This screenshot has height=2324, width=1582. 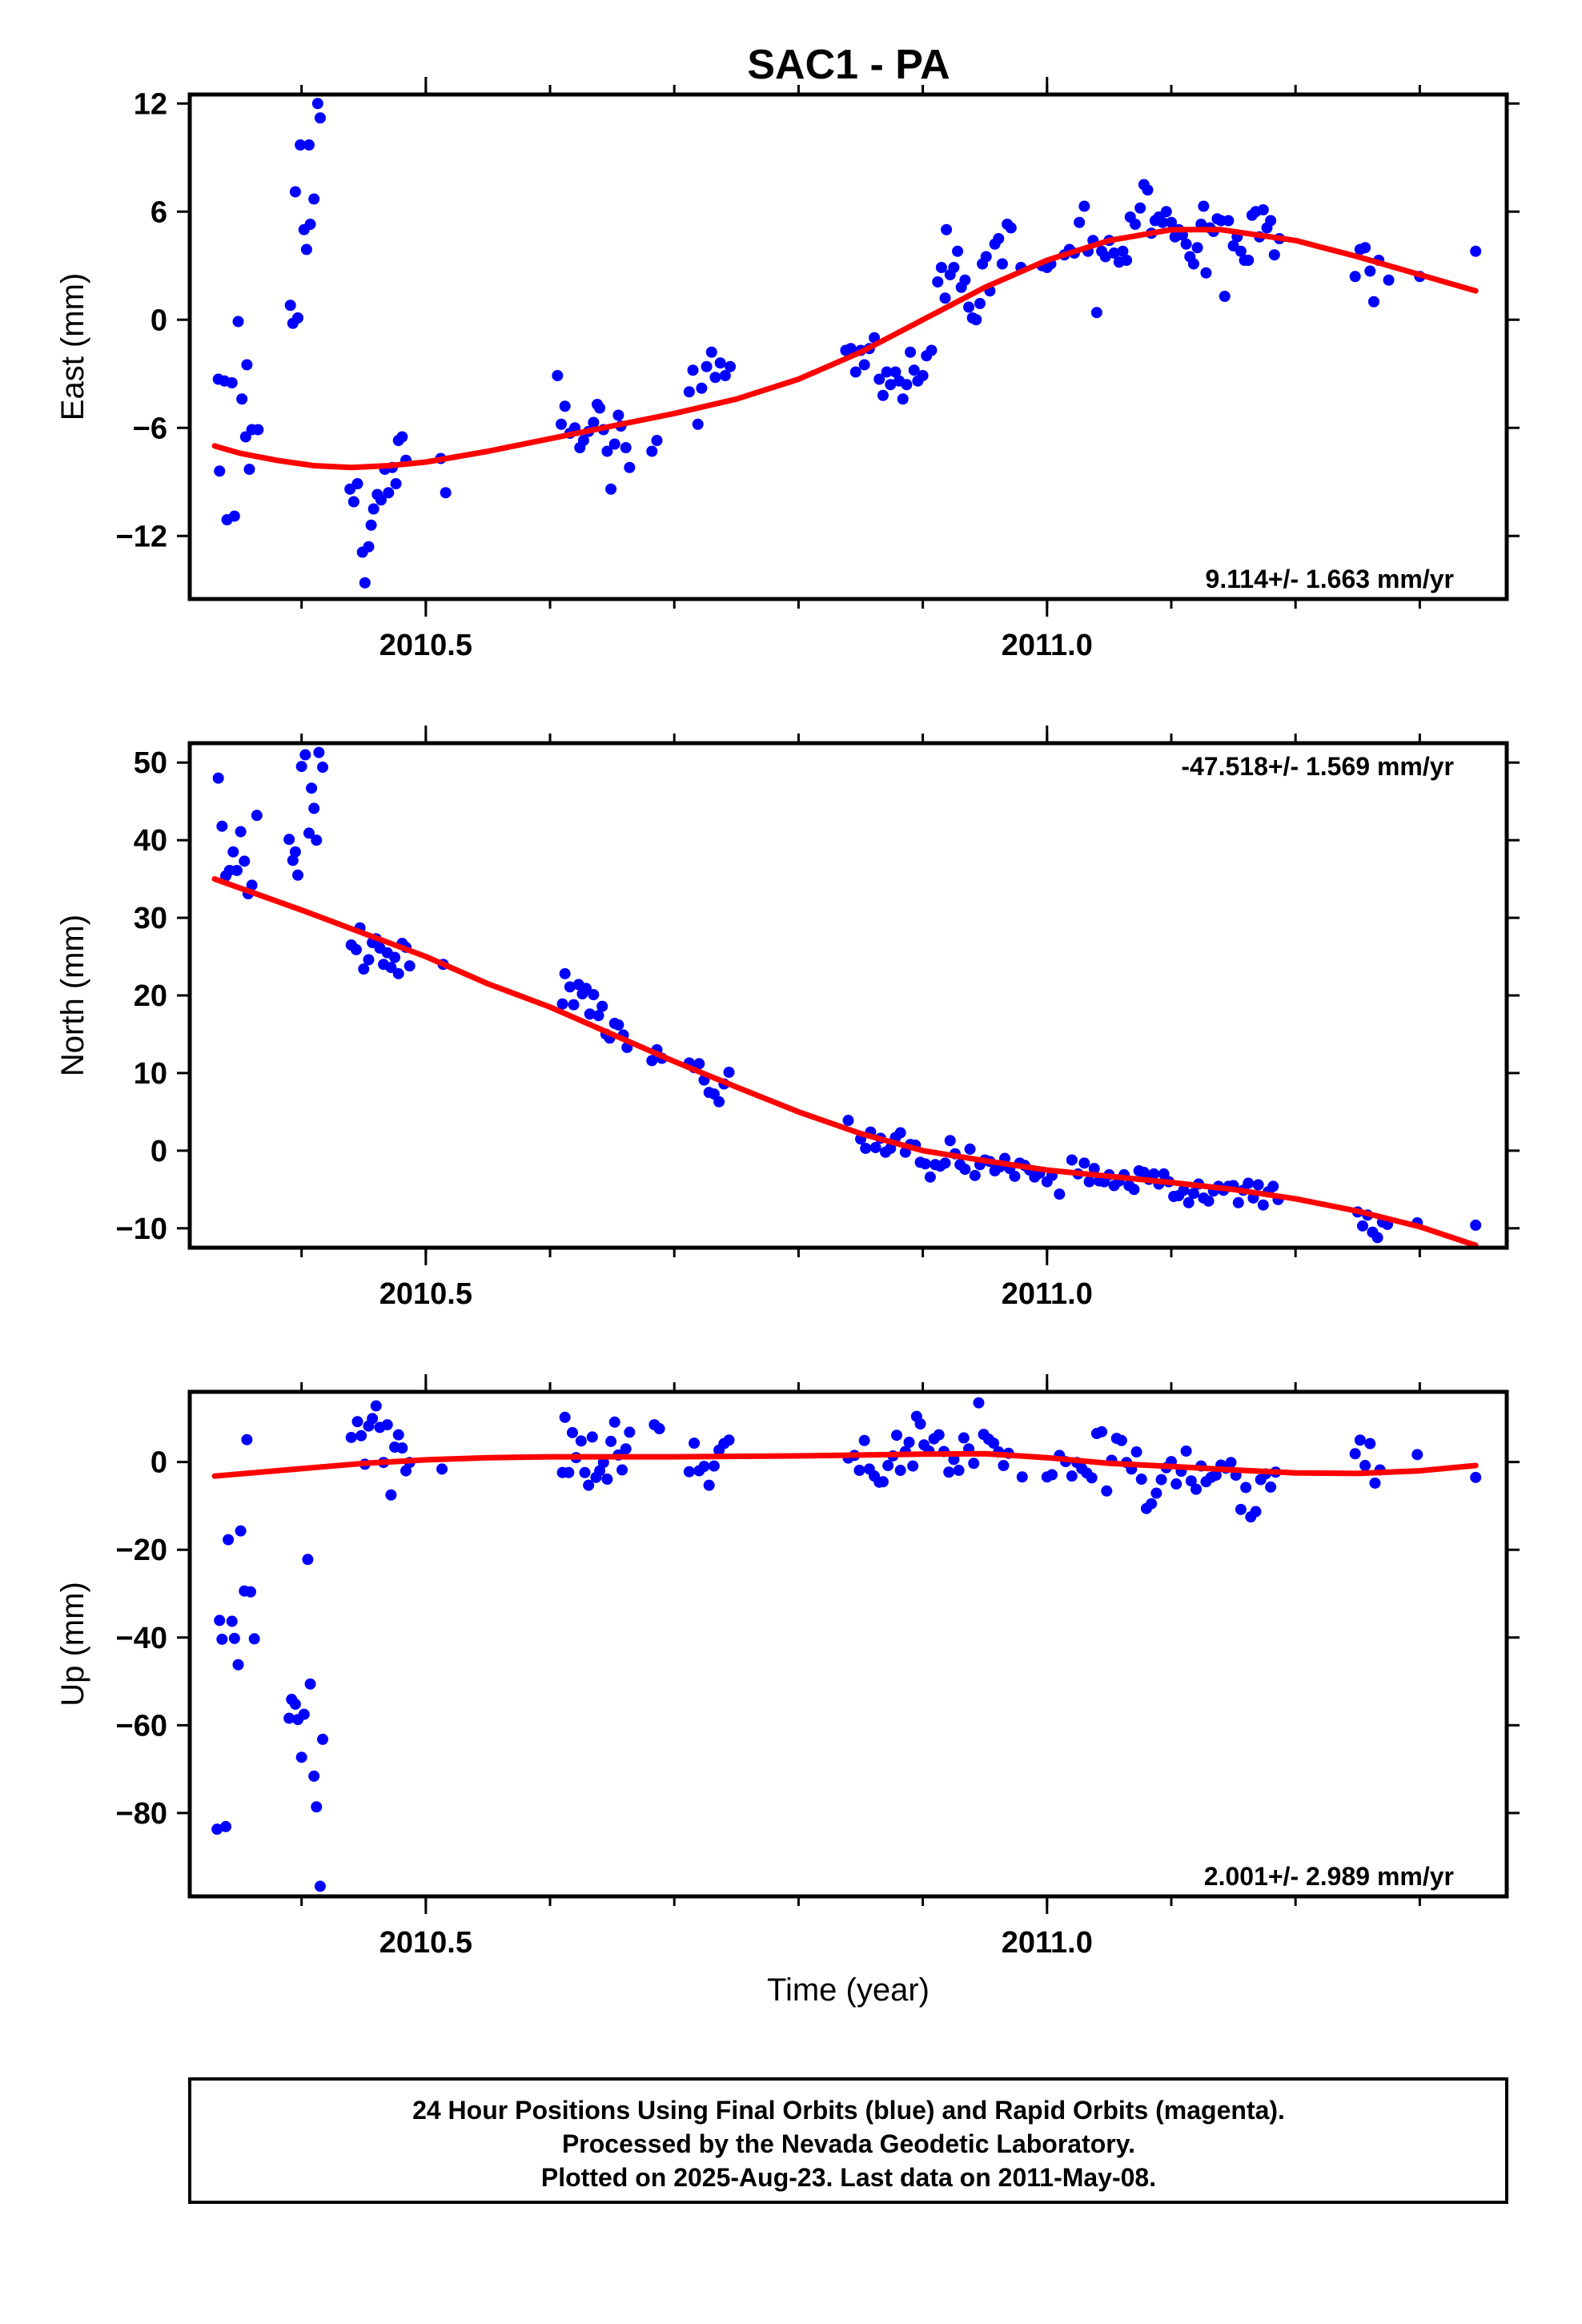 What do you see at coordinates (141, 1726) in the screenshot?
I see `up-y-tick-label: −60` at bounding box center [141, 1726].